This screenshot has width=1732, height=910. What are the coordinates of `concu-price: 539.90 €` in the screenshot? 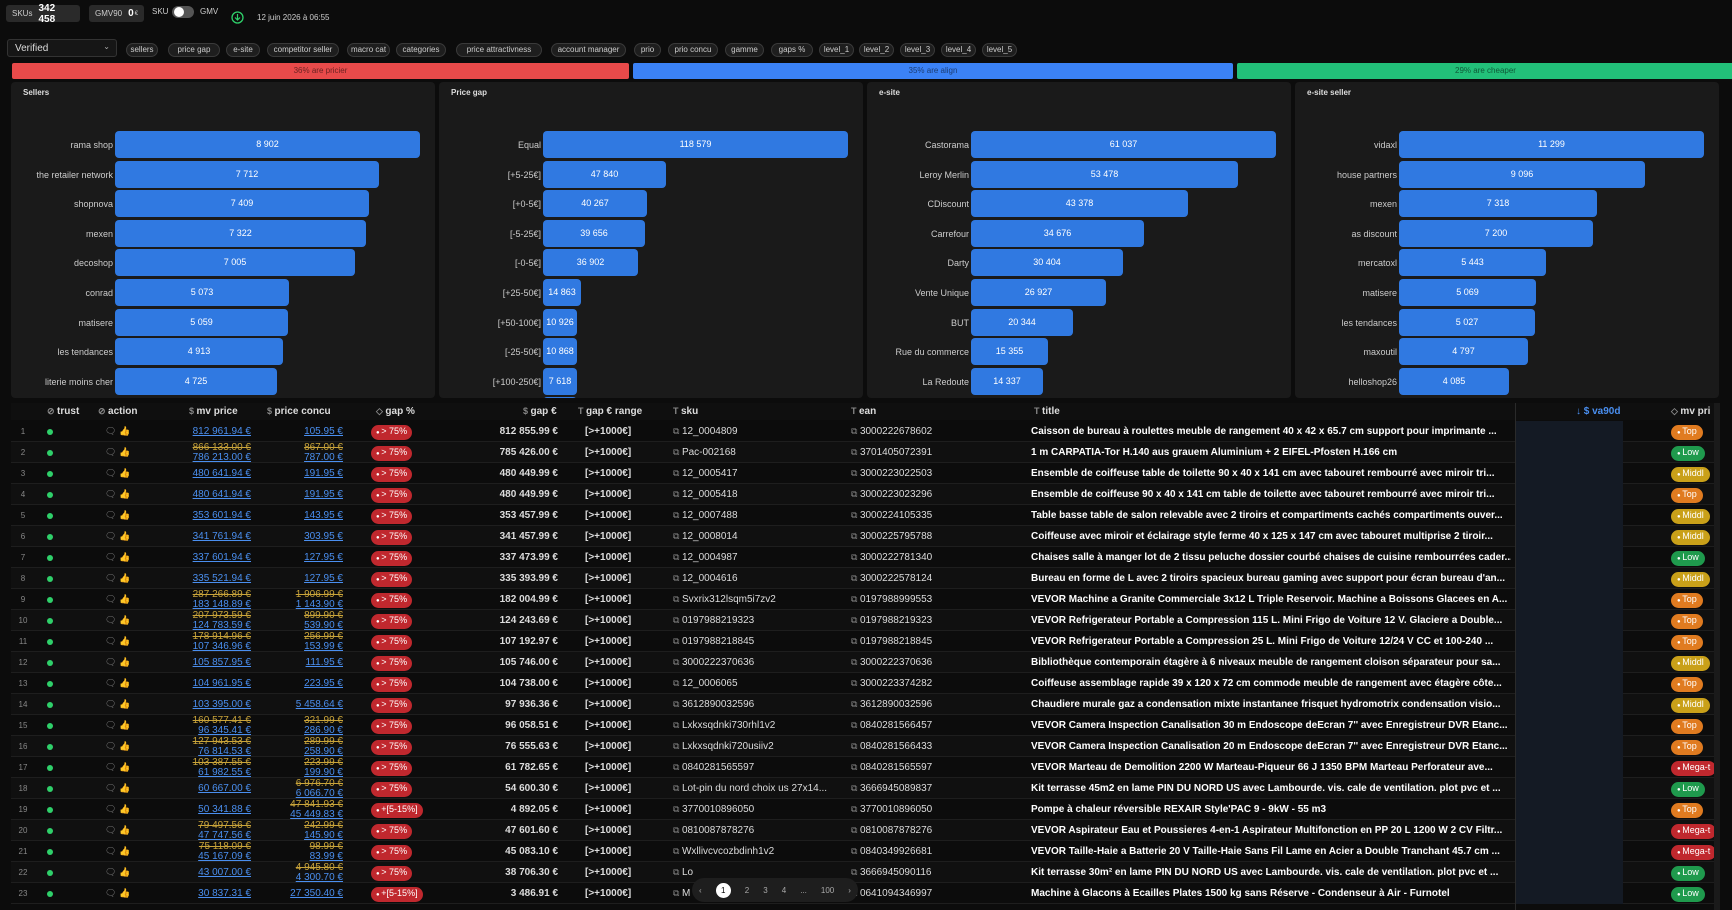 It's located at (323, 625).